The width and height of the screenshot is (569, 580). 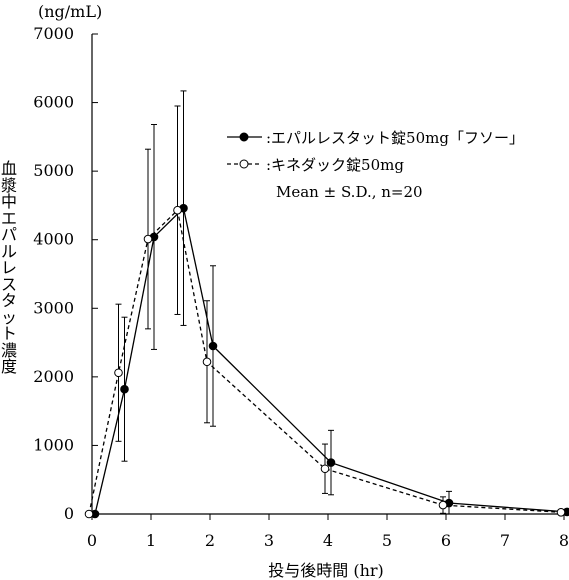 What do you see at coordinates (395, 138) in the screenshot?
I see `legend-label-fuso: :エパルレスタット錠50mg「フソー」` at bounding box center [395, 138].